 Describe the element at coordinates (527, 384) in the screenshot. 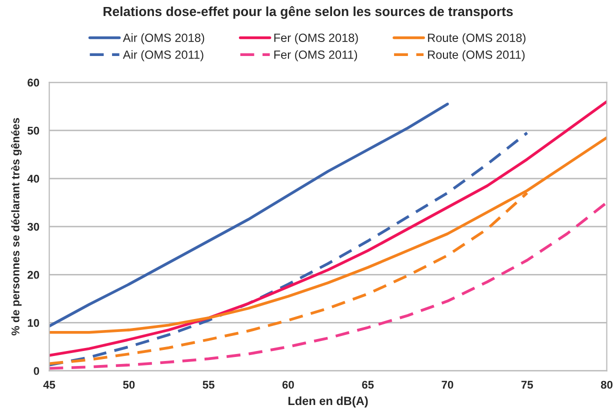

I see `x-tick-label: 75` at that location.